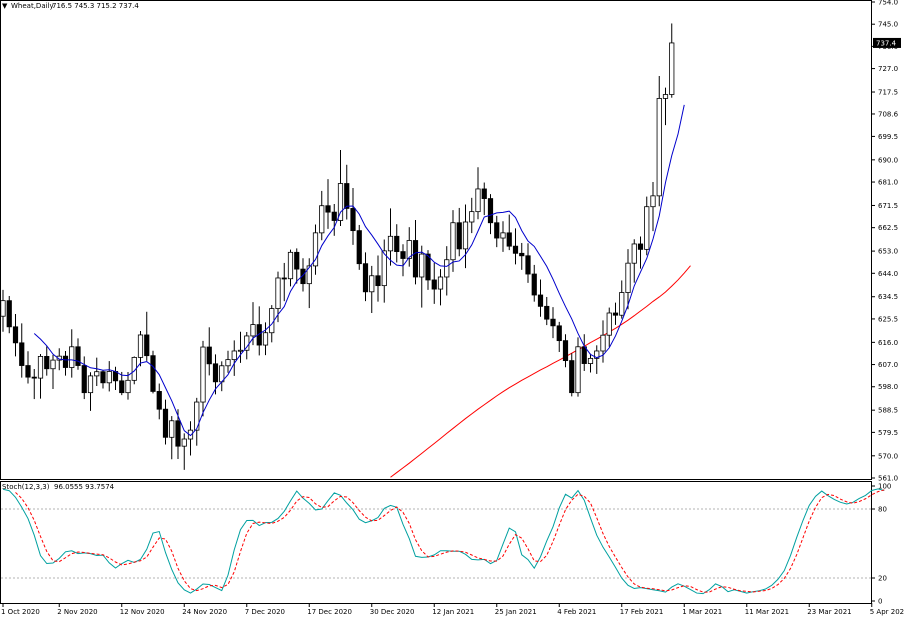 The width and height of the screenshot is (904, 618). I want to click on date-tick-label: 2 Nov 2020, so click(77, 612).